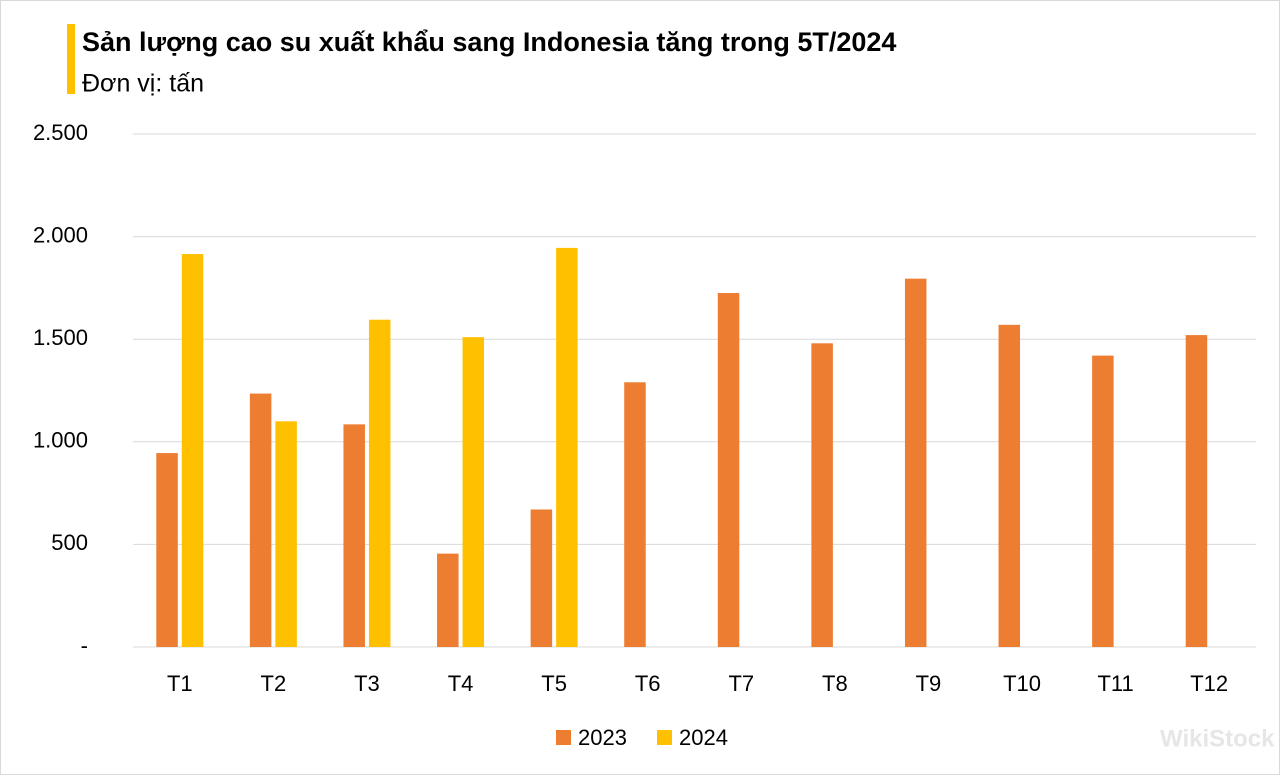  What do you see at coordinates (60, 234) in the screenshot?
I see `y-tick-label: 2.000` at bounding box center [60, 234].